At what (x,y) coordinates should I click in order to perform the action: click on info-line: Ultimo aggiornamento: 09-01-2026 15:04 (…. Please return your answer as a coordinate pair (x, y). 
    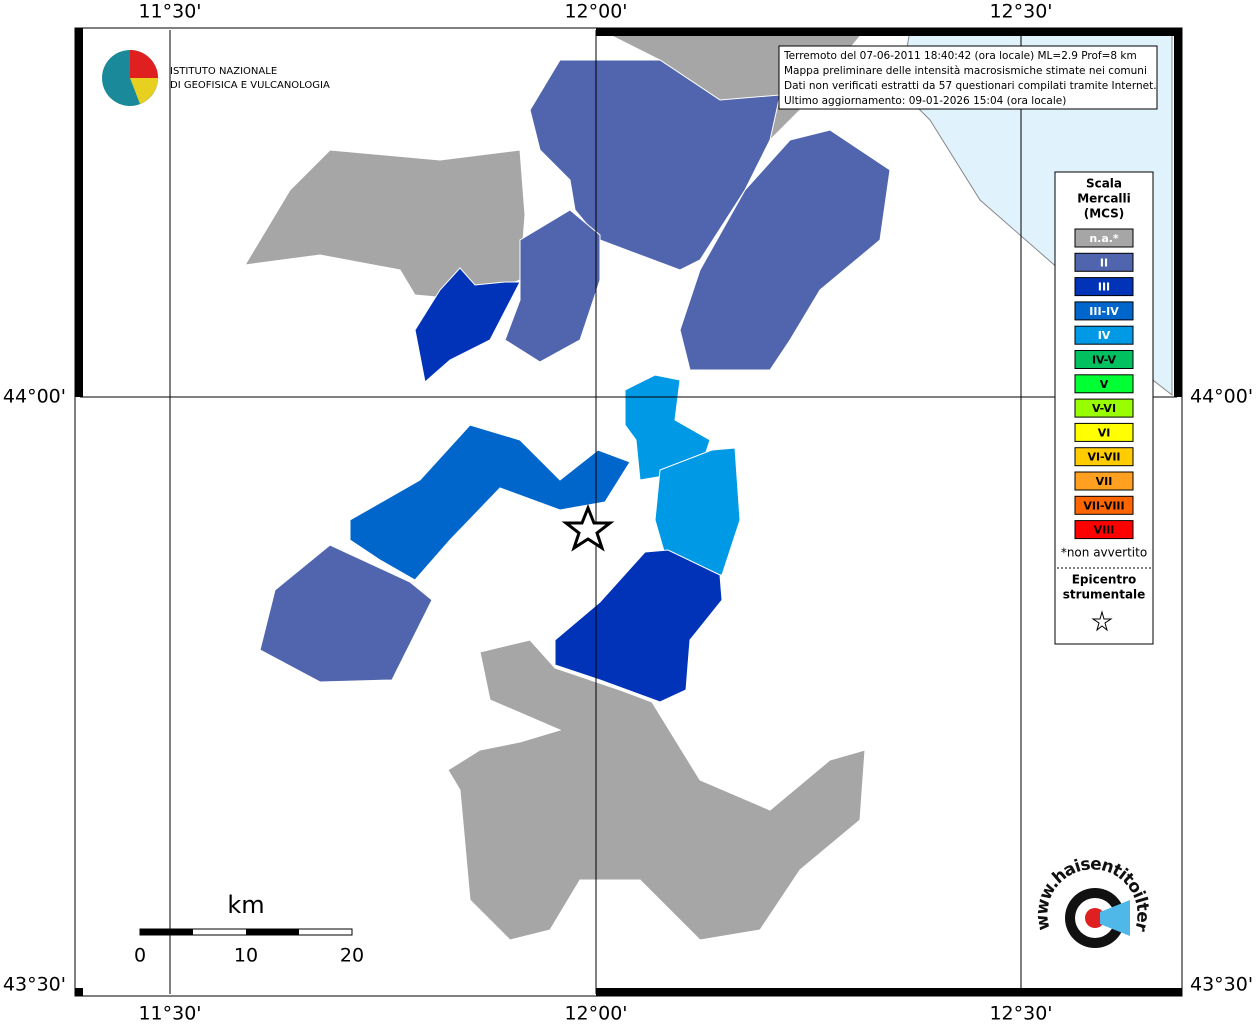
    Looking at the image, I should click on (925, 101).